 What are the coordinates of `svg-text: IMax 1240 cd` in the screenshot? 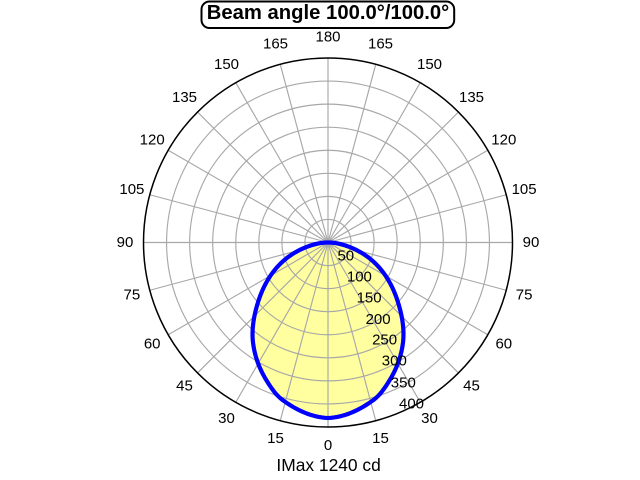 It's located at (328, 465).